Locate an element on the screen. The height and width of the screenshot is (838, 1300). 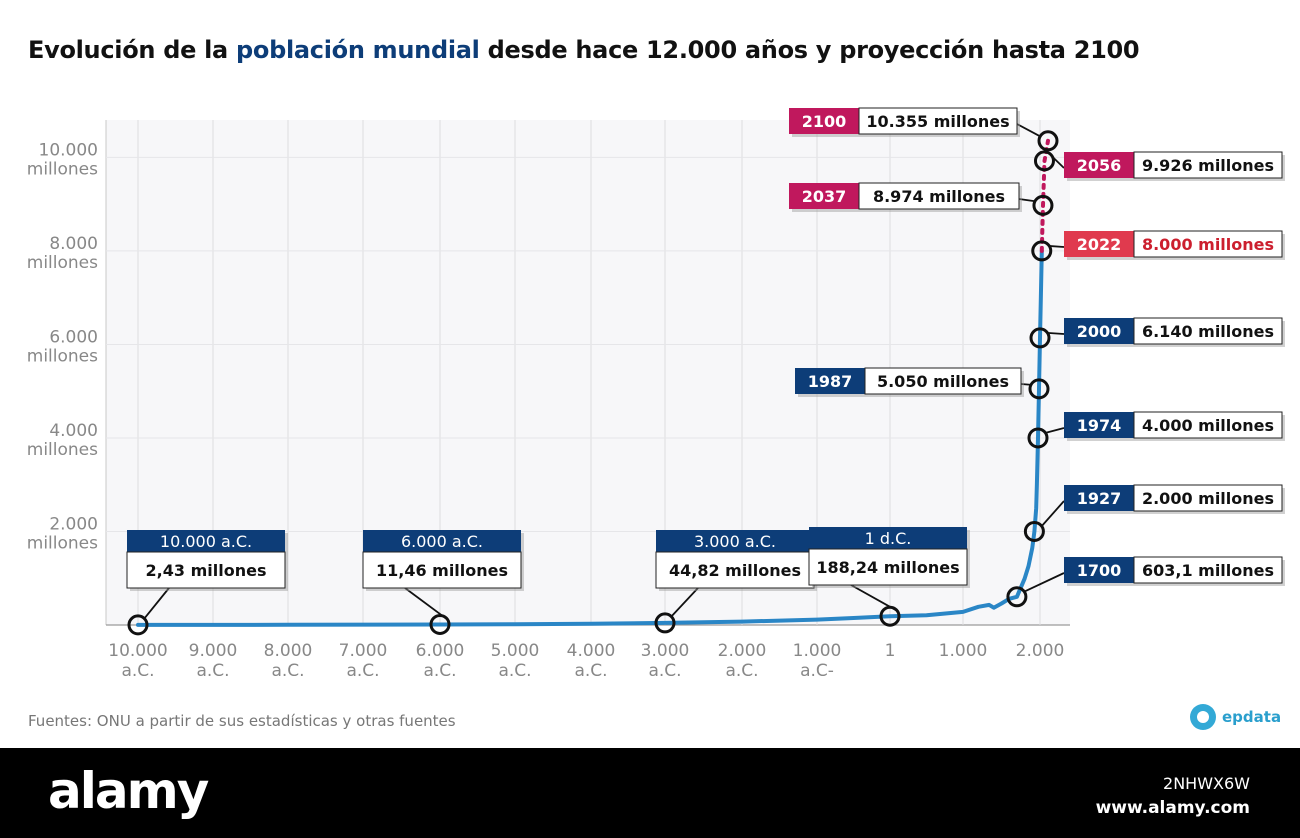
watermark-url: www.alamy.com is located at coordinates (1172, 808).